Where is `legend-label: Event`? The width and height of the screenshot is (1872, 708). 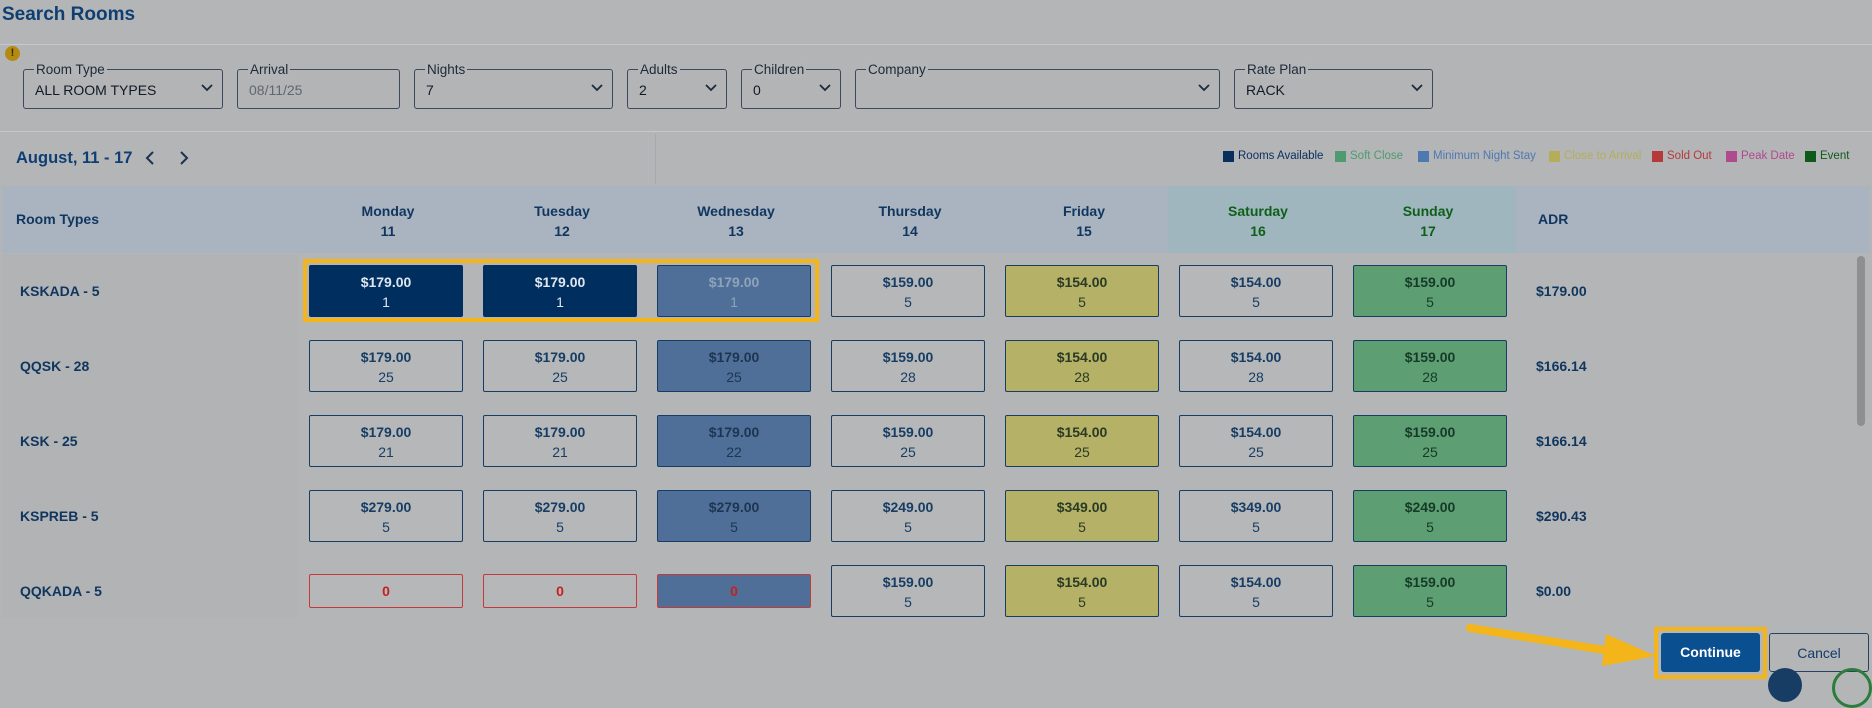
legend-label: Event is located at coordinates (1835, 156).